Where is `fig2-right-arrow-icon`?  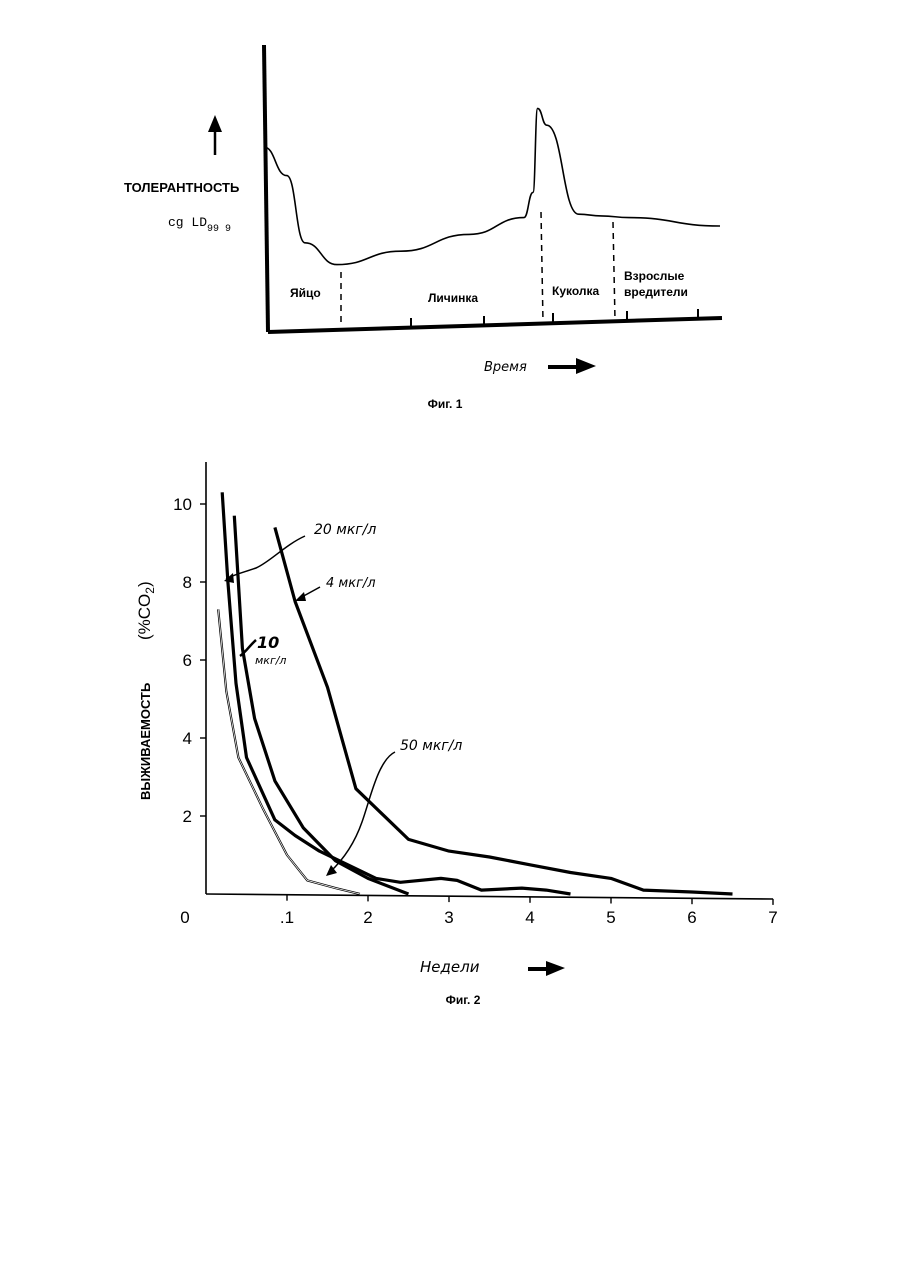
fig2-right-arrow-icon is located at coordinates (546, 968).